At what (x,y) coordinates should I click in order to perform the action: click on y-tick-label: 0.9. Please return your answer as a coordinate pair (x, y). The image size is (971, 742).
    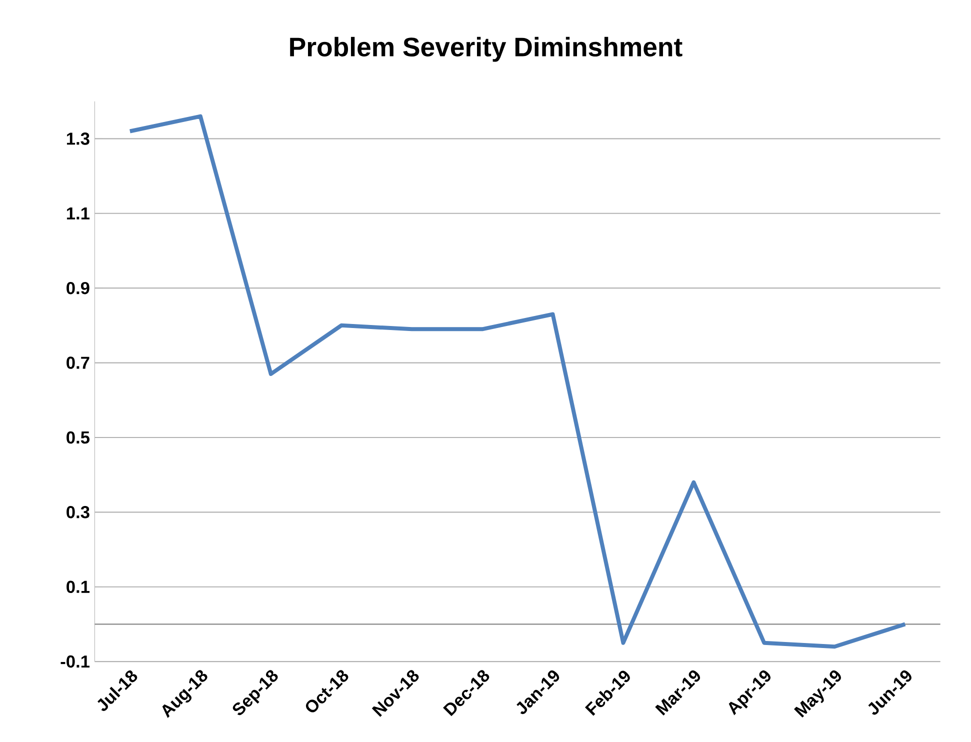
    Looking at the image, I should click on (78, 288).